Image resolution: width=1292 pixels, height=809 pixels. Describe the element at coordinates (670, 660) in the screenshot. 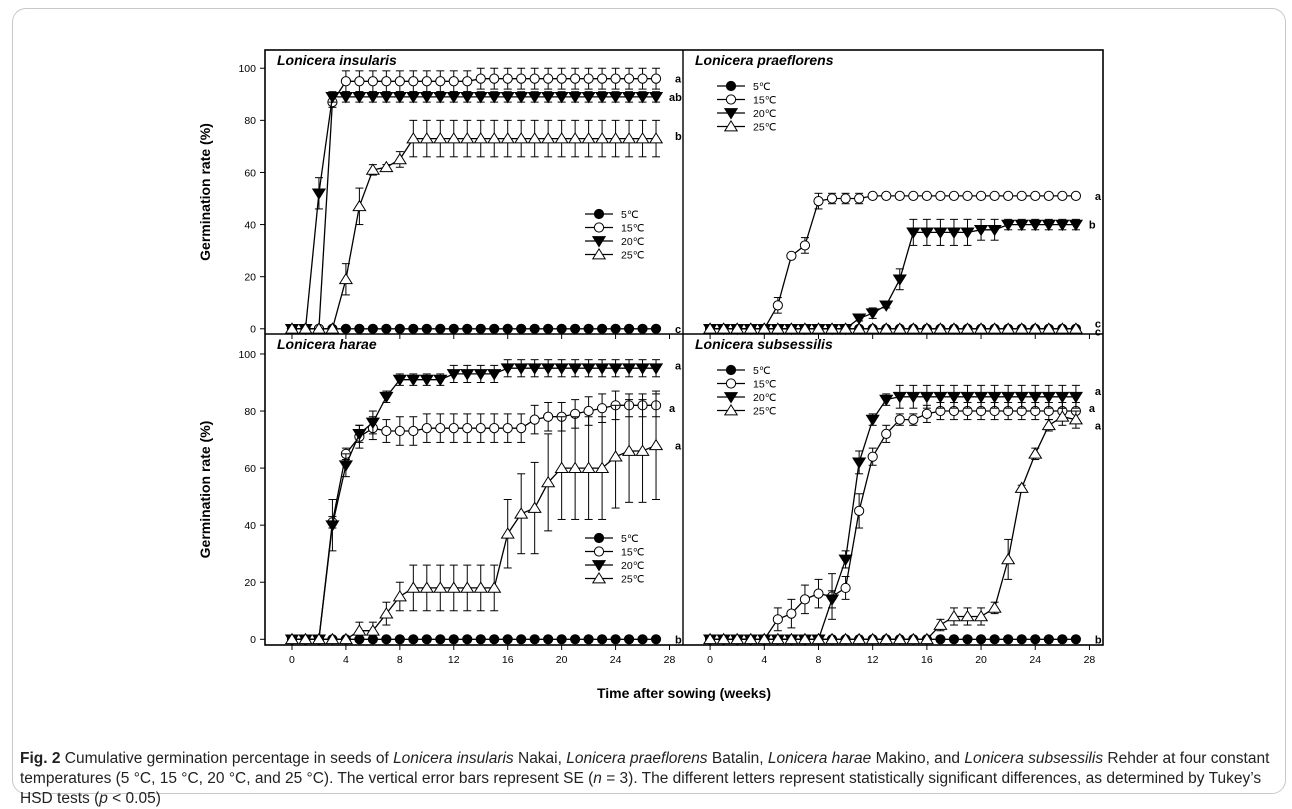

I see `x-tick-label: 28` at that location.